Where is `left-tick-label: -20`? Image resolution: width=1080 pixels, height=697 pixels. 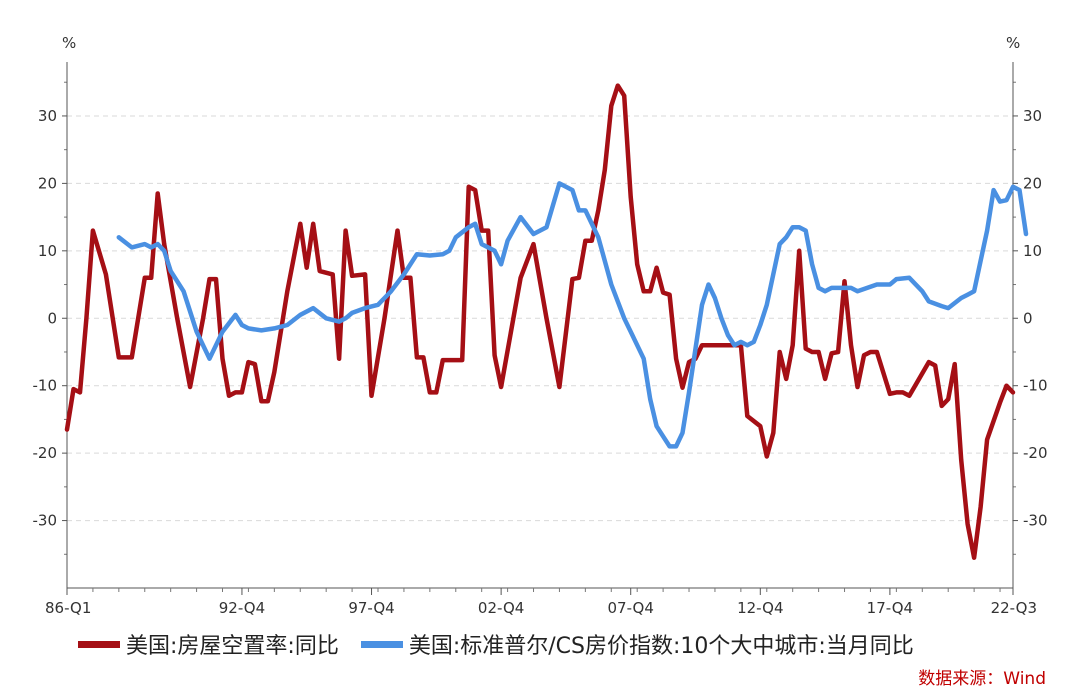 left-tick-label: -20 is located at coordinates (45, 453).